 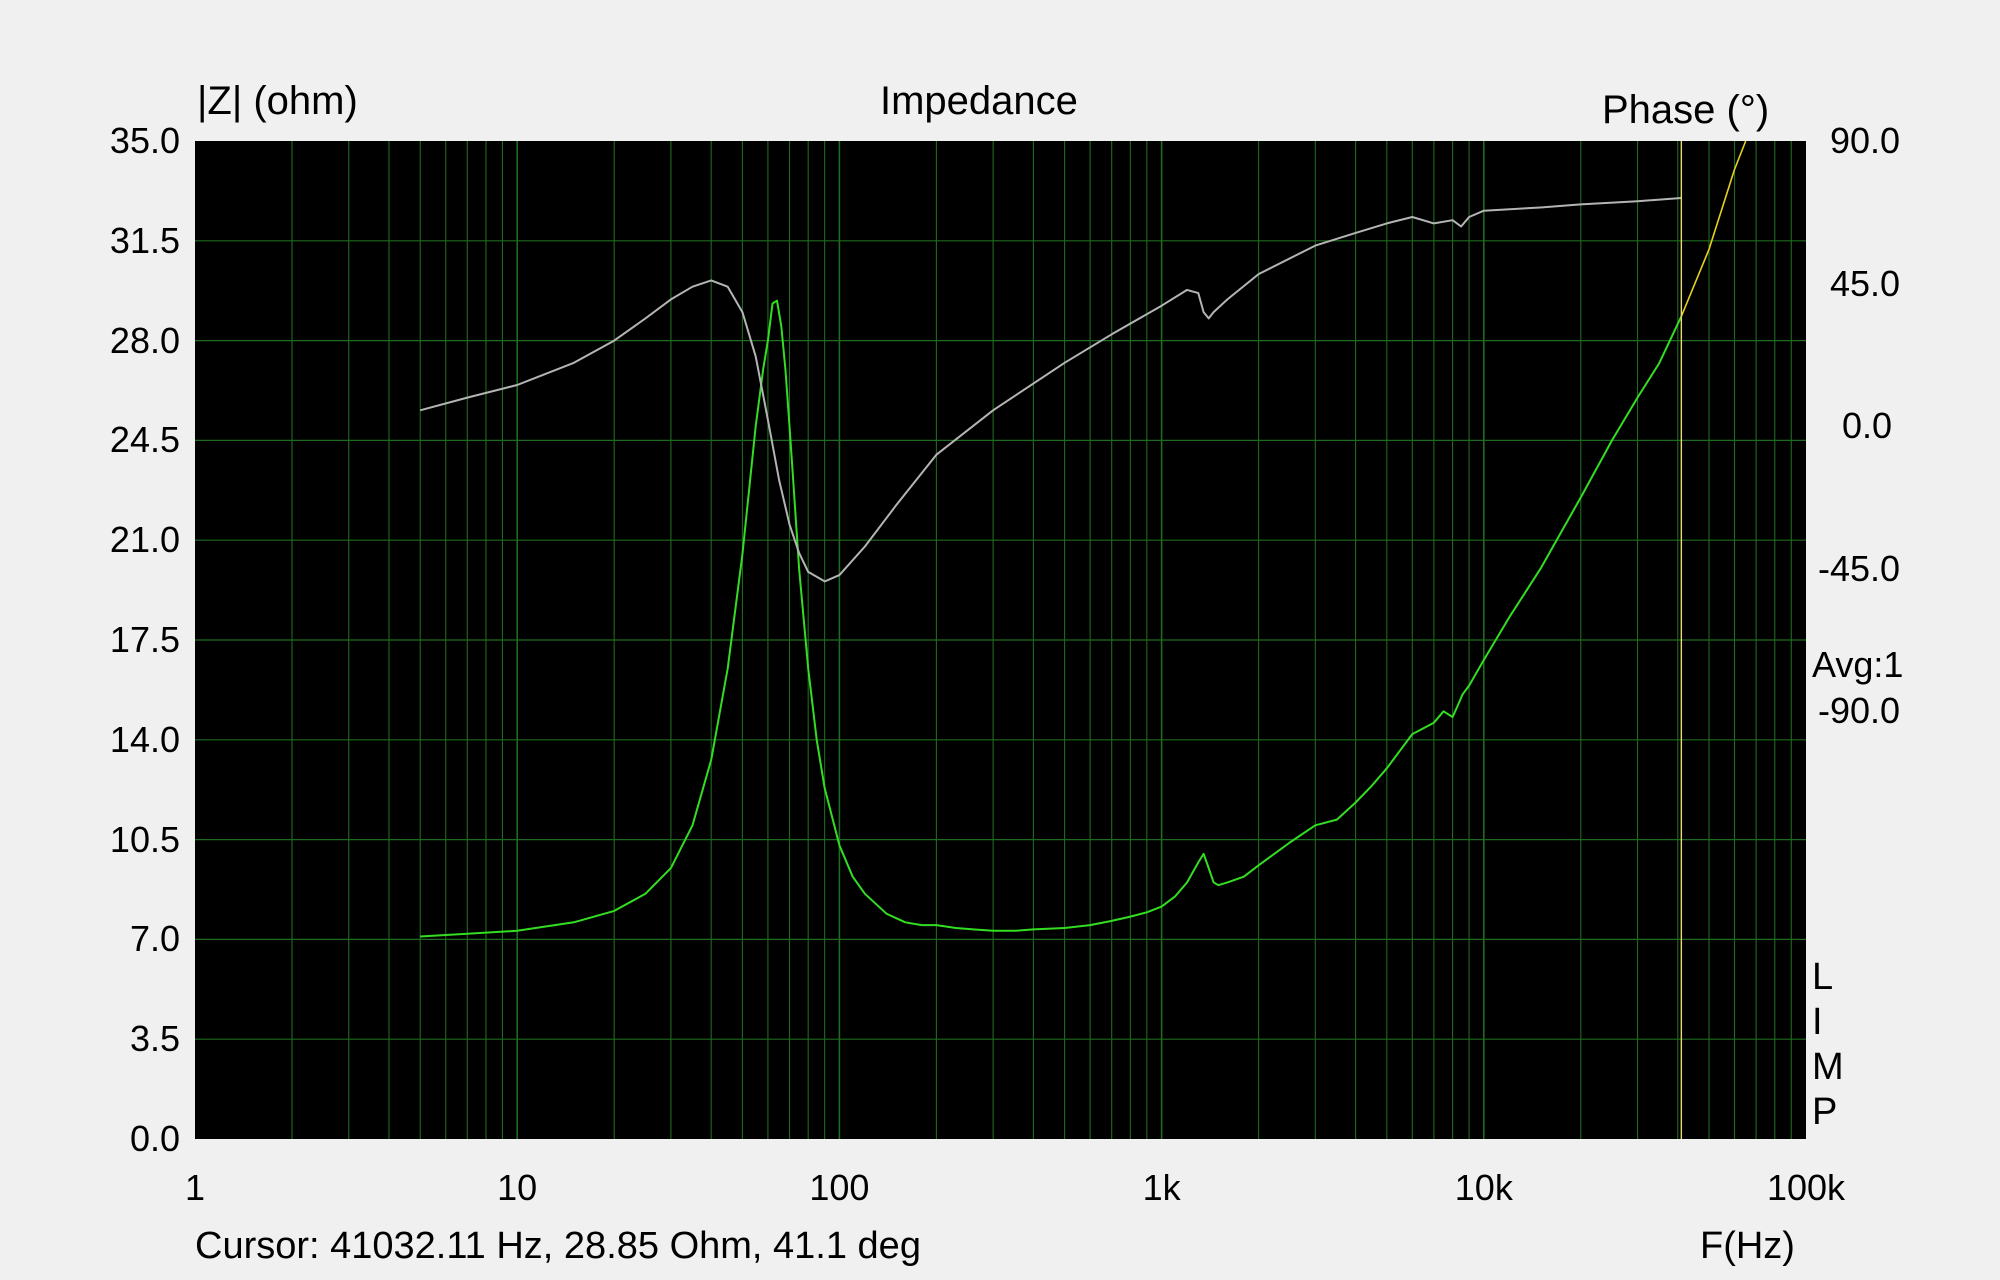 What do you see at coordinates (1858, 664) in the screenshot?
I see `average-count-label: Avg:1` at bounding box center [1858, 664].